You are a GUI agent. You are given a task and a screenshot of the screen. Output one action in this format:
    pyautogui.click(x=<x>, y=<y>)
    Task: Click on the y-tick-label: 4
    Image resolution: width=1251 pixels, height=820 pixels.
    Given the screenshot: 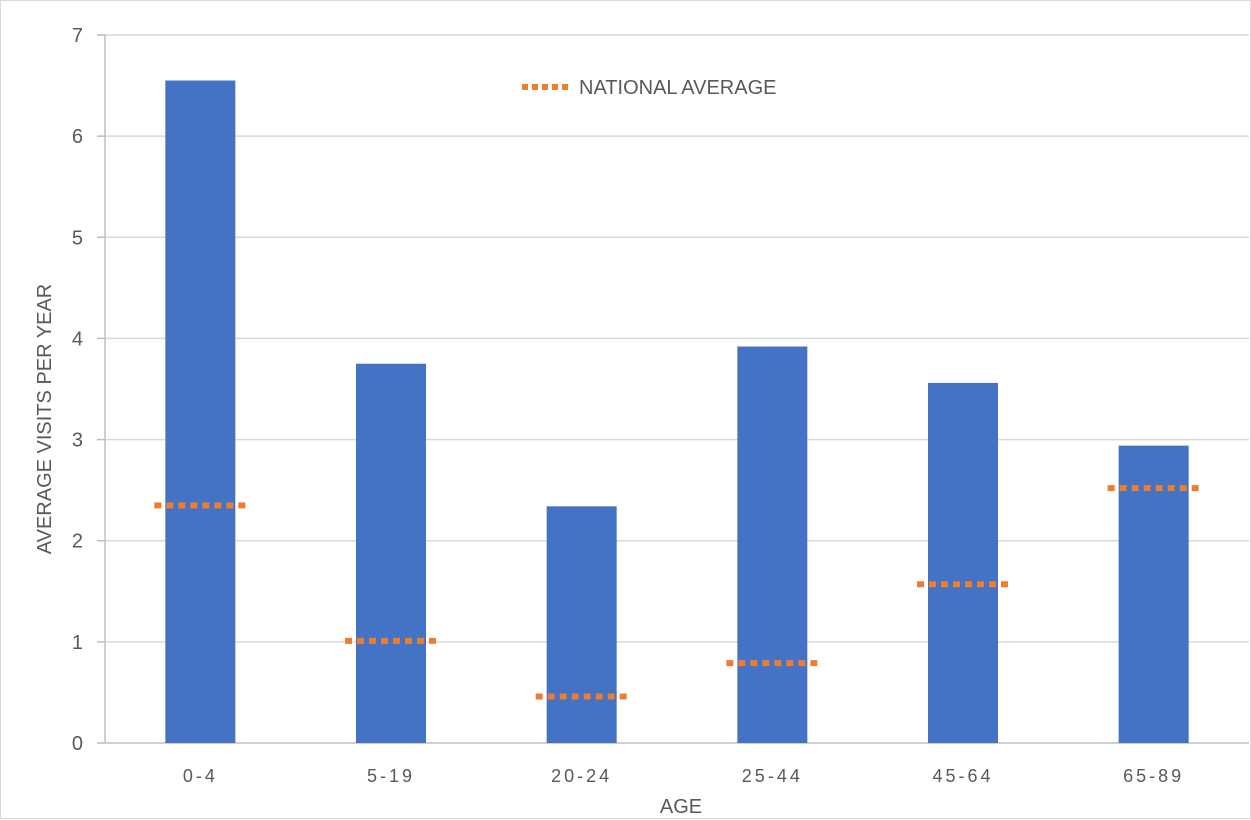 What is the action you would take?
    pyautogui.click(x=77, y=339)
    